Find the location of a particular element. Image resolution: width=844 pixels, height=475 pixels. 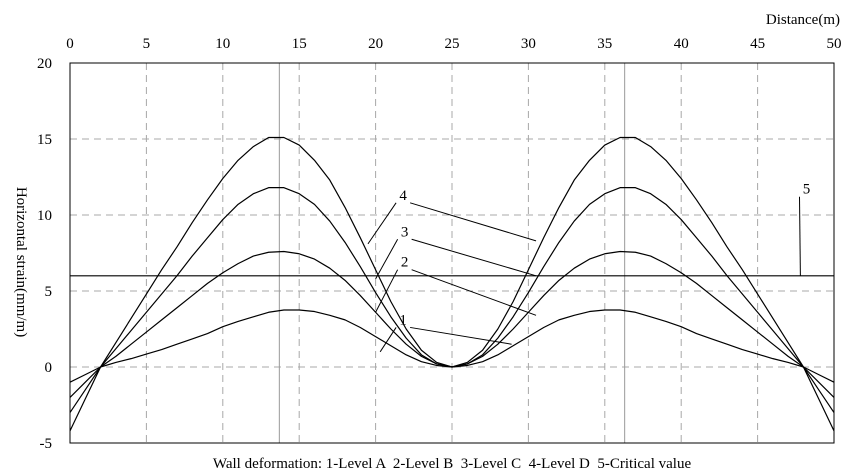

x-tick-label: 5 is located at coordinates (147, 44).